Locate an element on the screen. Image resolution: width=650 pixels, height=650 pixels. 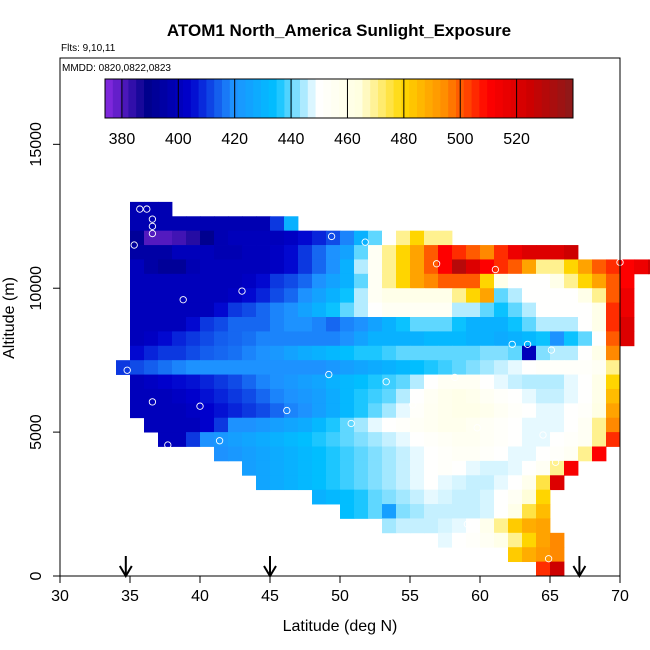
colorbar-tick-label: 420 is located at coordinates (234, 139).